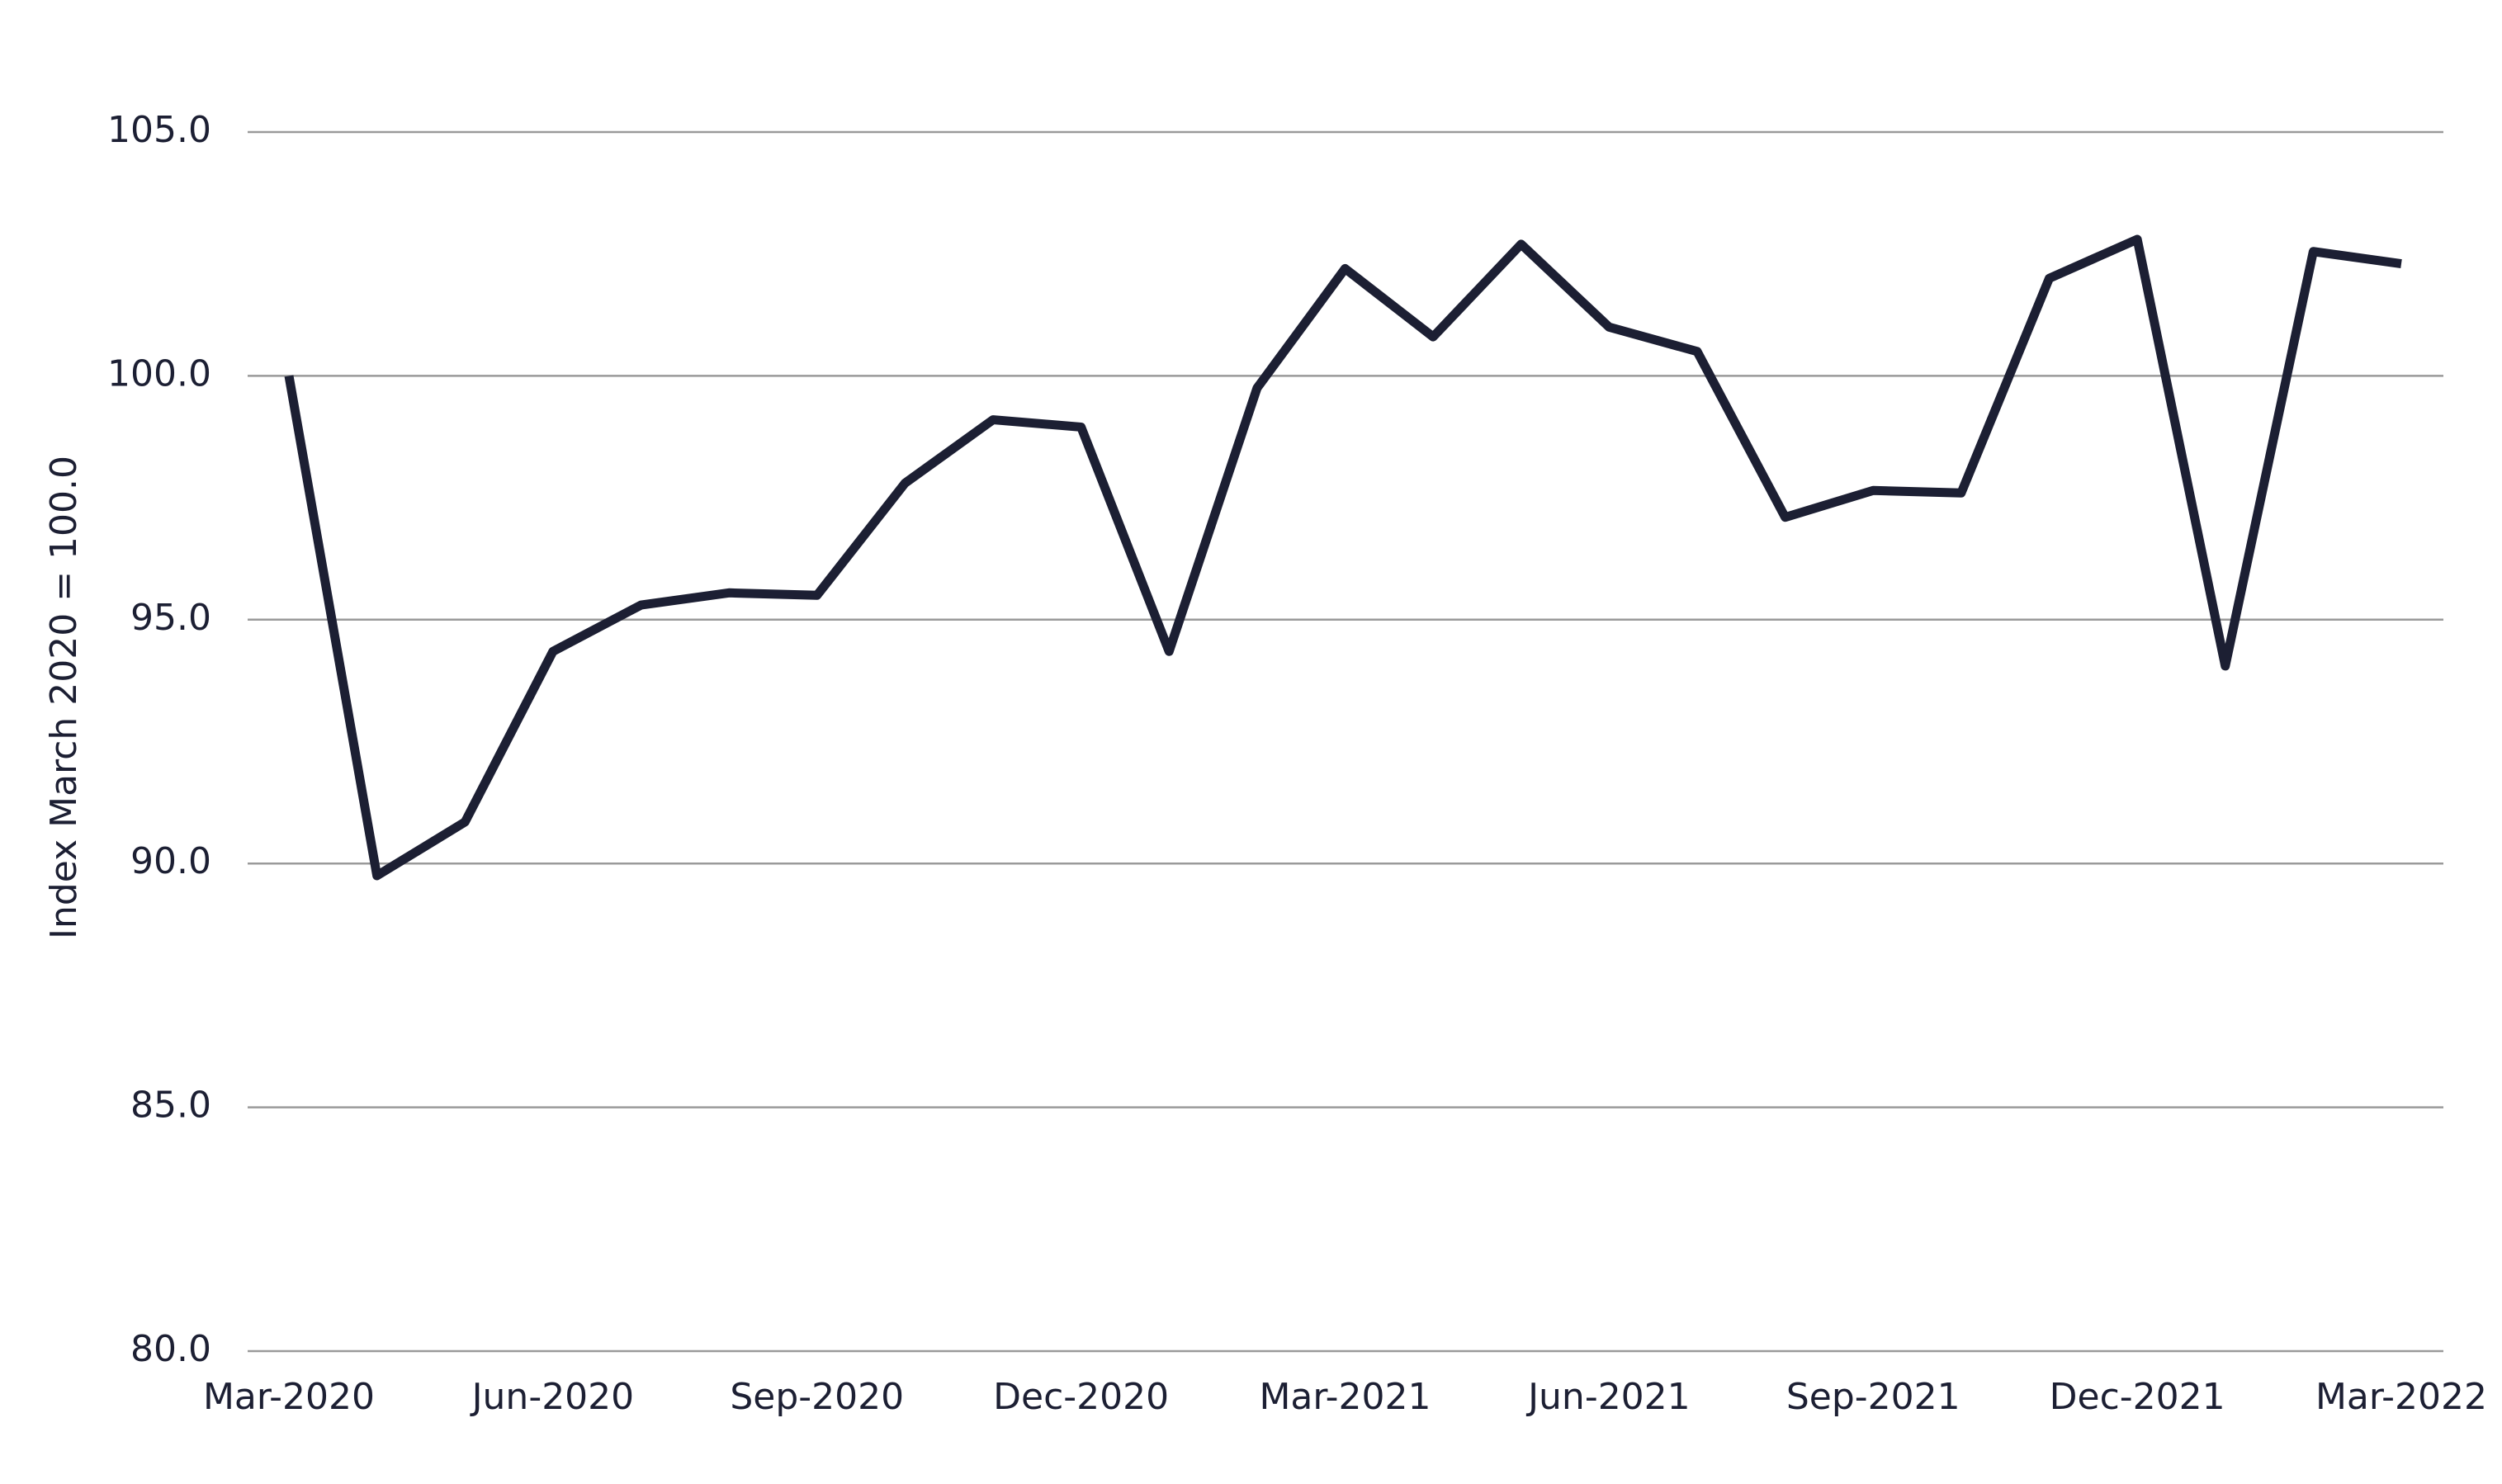  Describe the element at coordinates (289, 1397) in the screenshot. I see `x-tick-label: Mar-2020` at that location.